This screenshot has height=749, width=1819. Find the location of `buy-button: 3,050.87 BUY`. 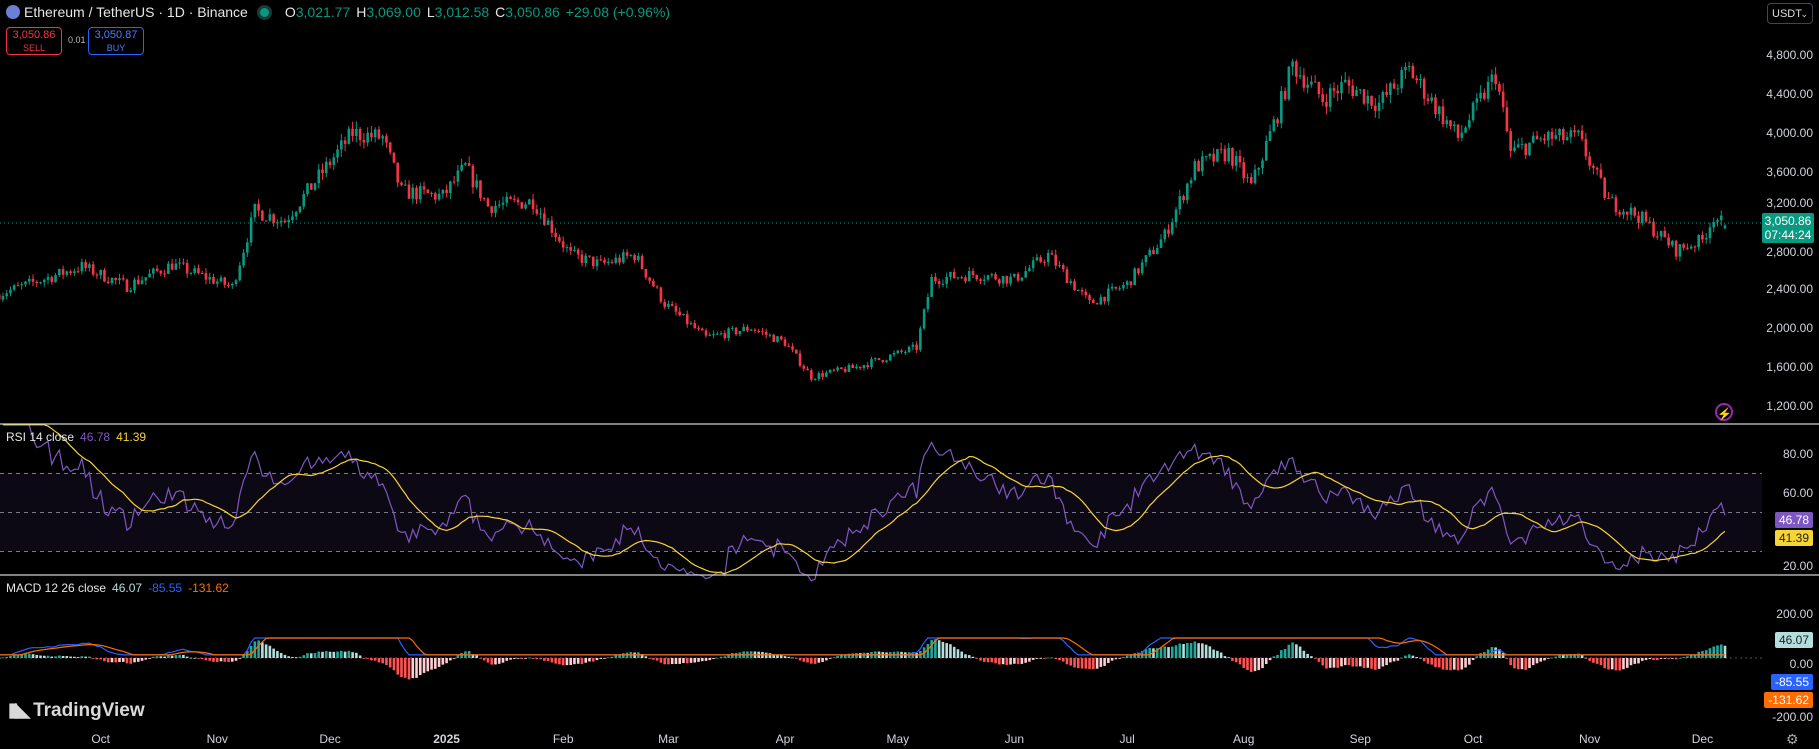

buy-button: 3,050.87 BUY is located at coordinates (116, 41).